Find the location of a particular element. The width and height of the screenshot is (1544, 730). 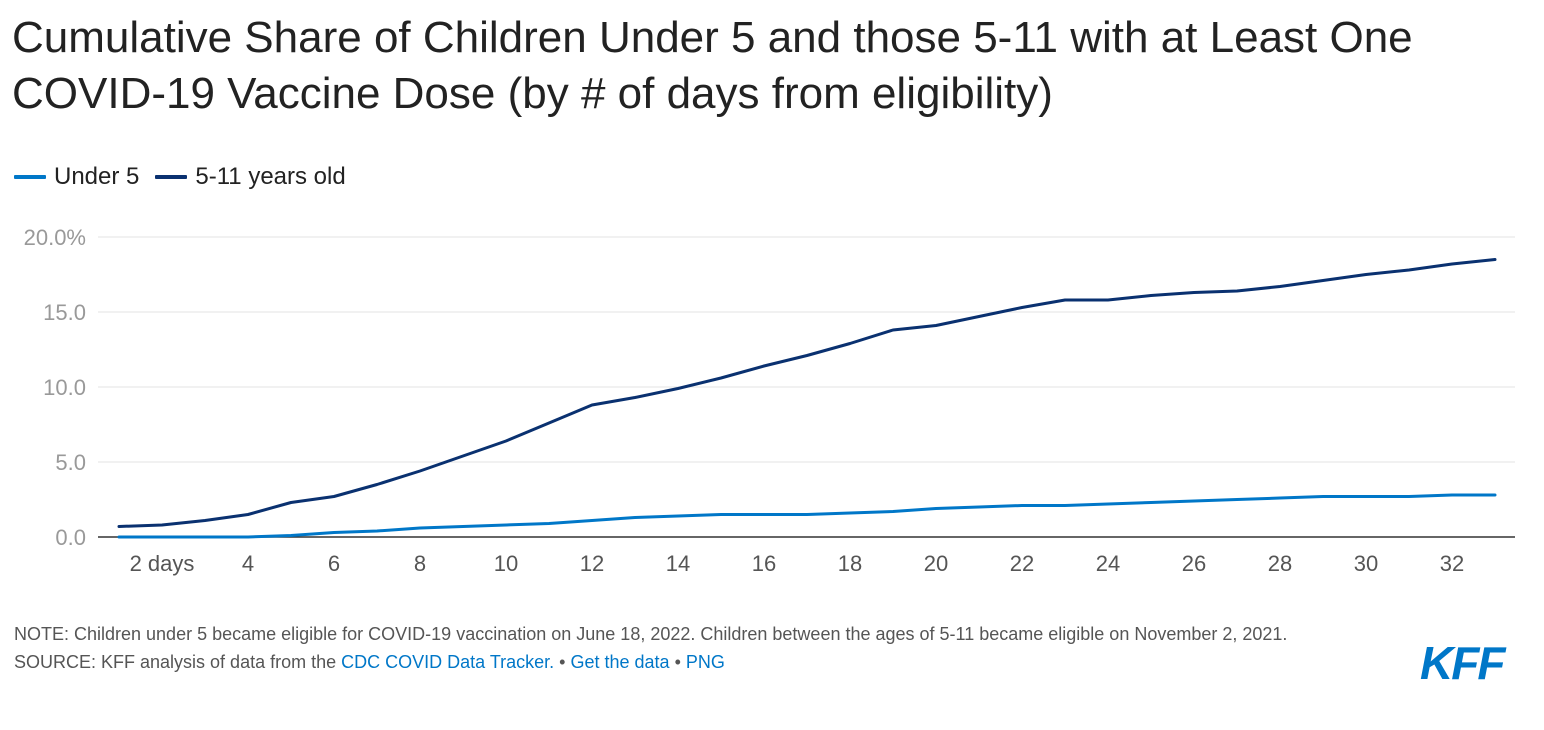

legend-item-5-11: 5-11 years old is located at coordinates (250, 177).